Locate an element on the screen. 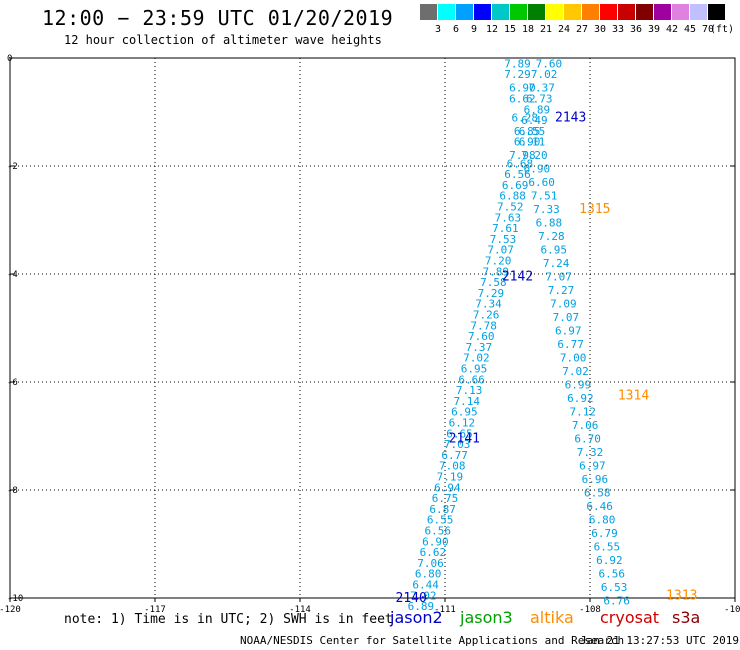 The height and width of the screenshot is (650, 740). wave-height-label: 7.19 is located at coordinates (450, 477).